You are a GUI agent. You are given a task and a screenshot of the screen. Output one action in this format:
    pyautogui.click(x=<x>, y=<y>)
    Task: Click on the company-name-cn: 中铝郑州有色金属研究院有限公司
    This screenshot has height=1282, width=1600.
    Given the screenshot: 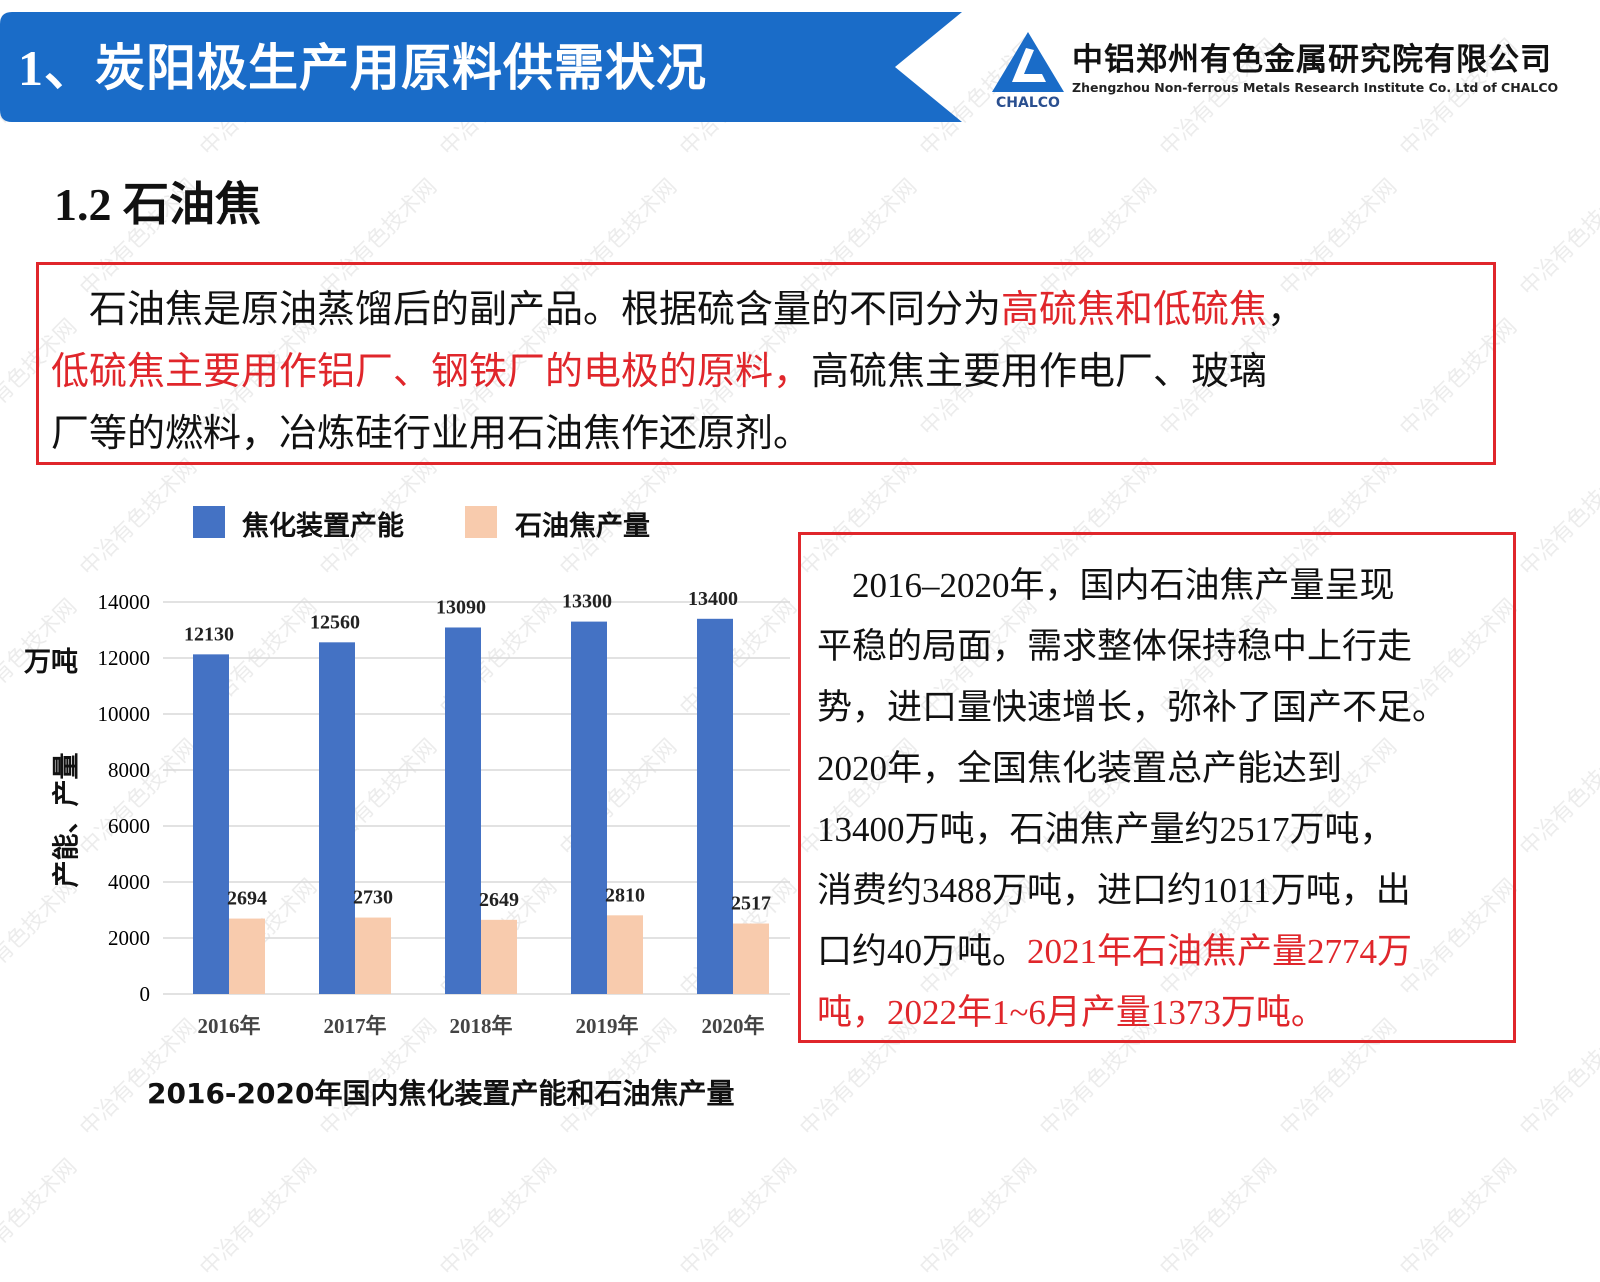 What is the action you would take?
    pyautogui.click(x=1312, y=60)
    